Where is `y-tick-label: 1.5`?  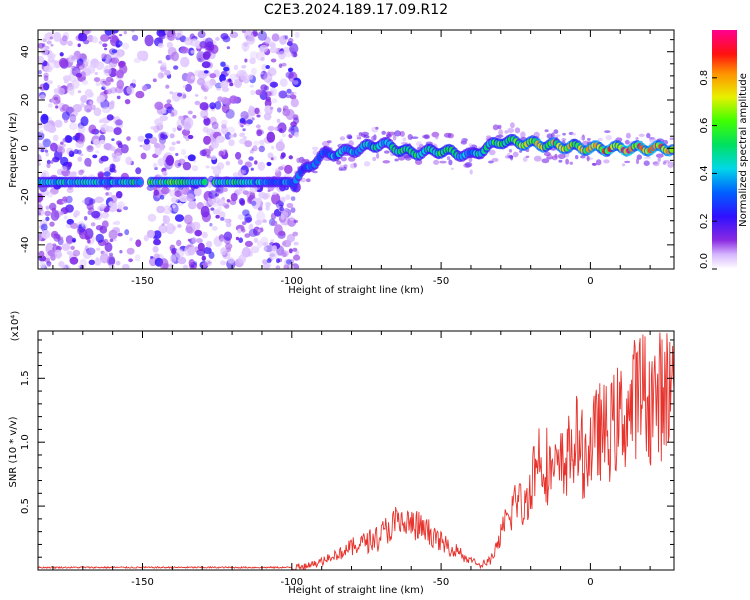
y-tick-label: 1.5 is located at coordinates (25, 378).